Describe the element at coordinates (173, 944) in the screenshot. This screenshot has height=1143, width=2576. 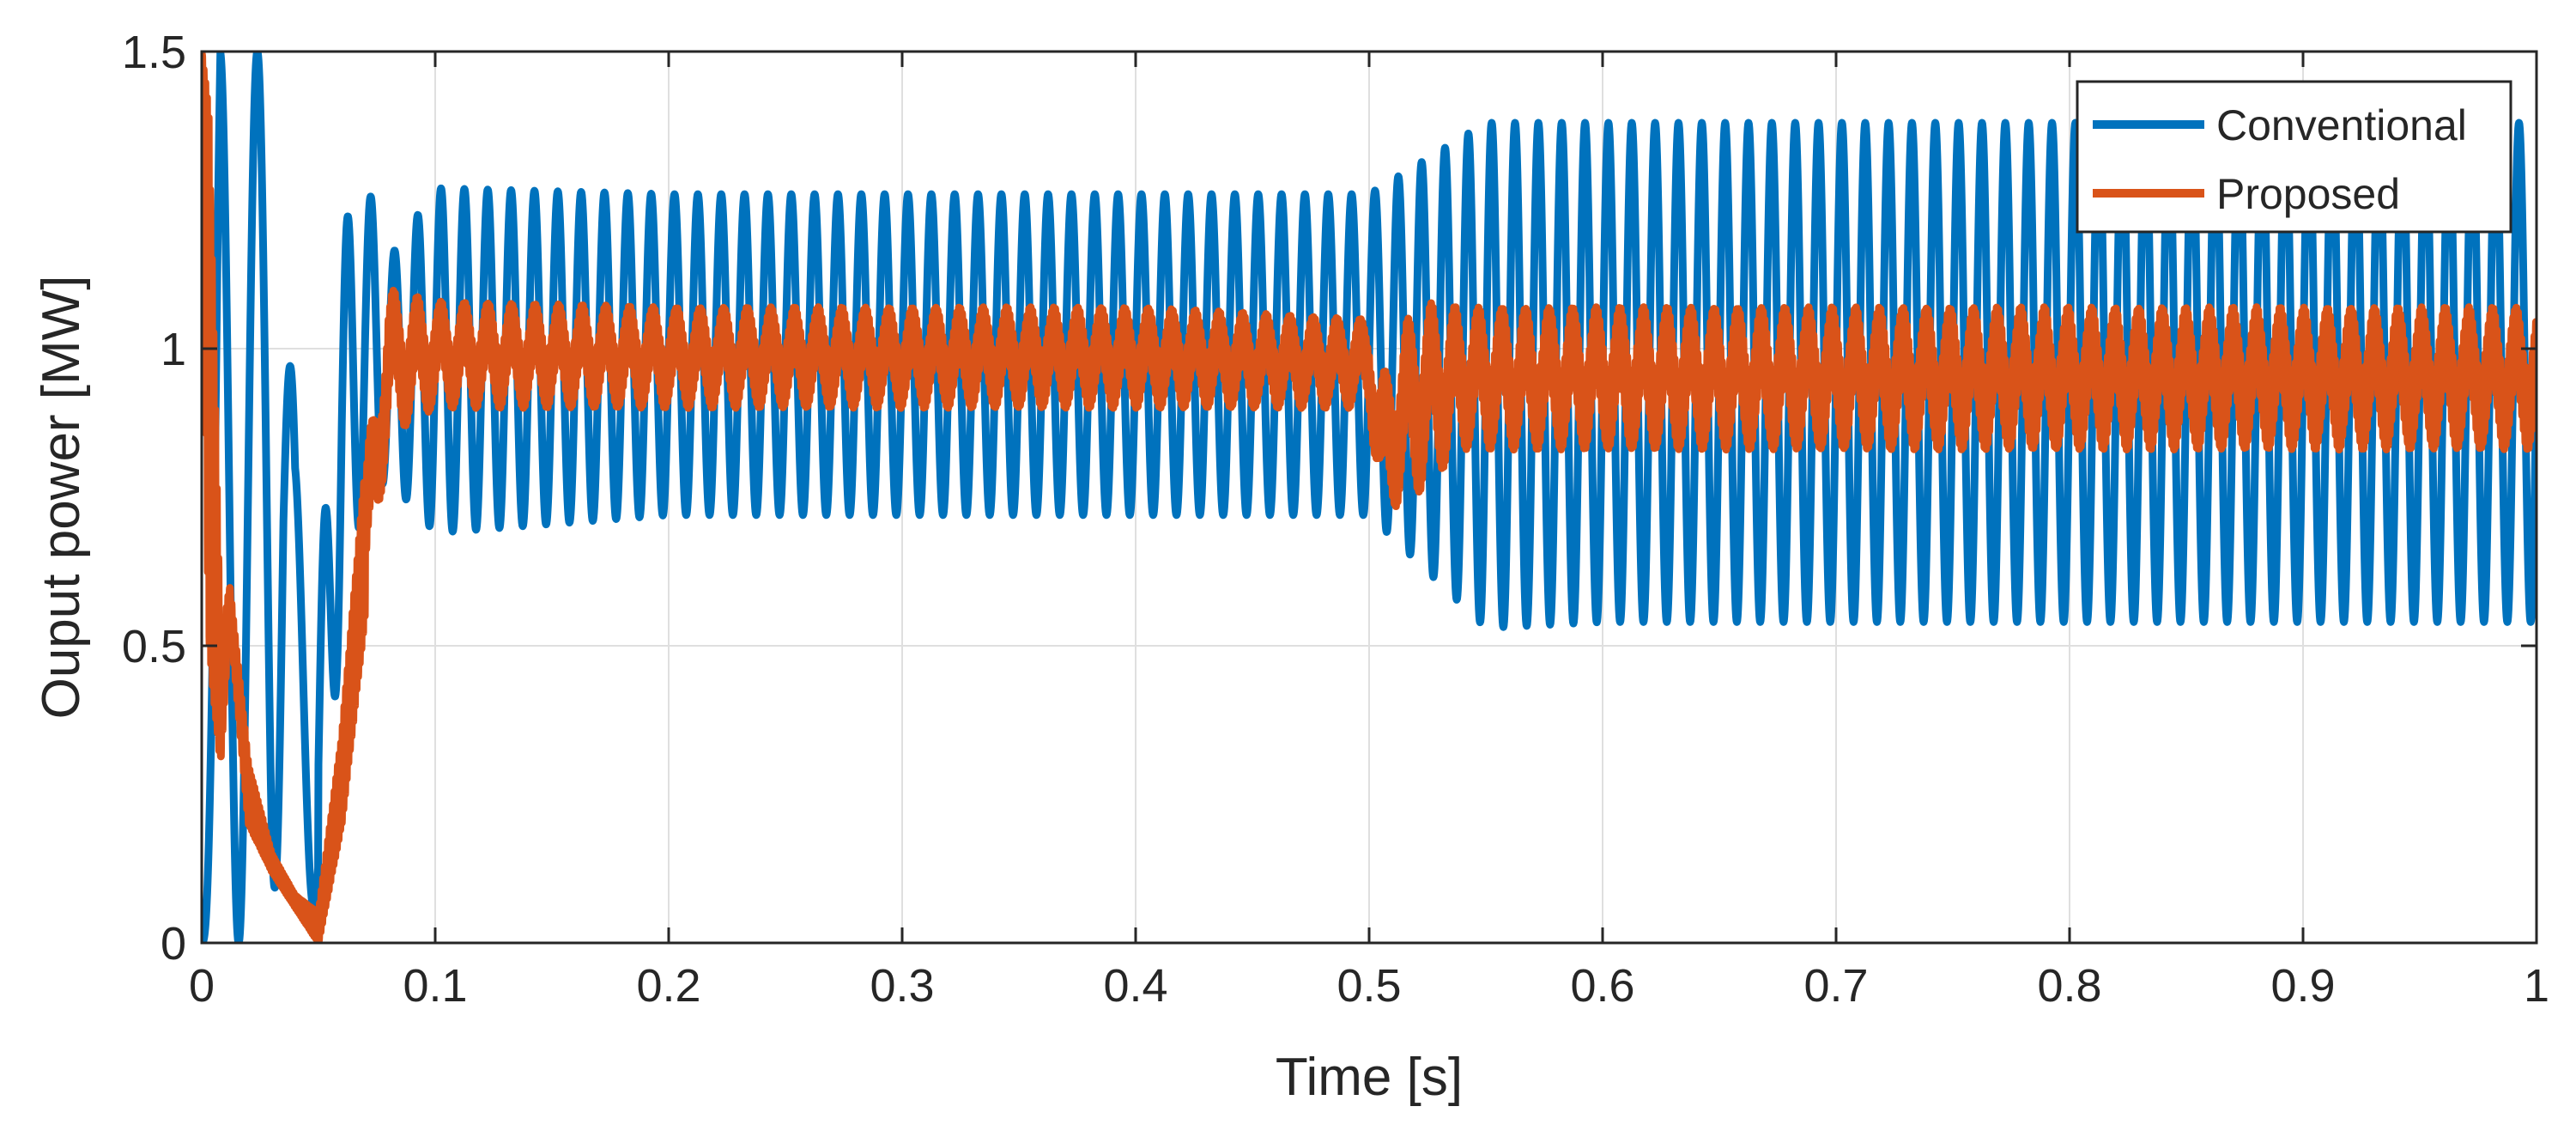
I see `y-tick-label: 0` at that location.